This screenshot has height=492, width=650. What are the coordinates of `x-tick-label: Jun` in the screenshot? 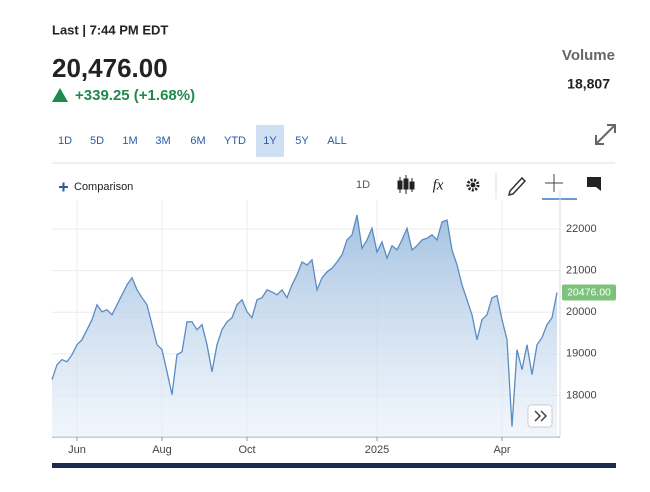 It's located at (77, 450).